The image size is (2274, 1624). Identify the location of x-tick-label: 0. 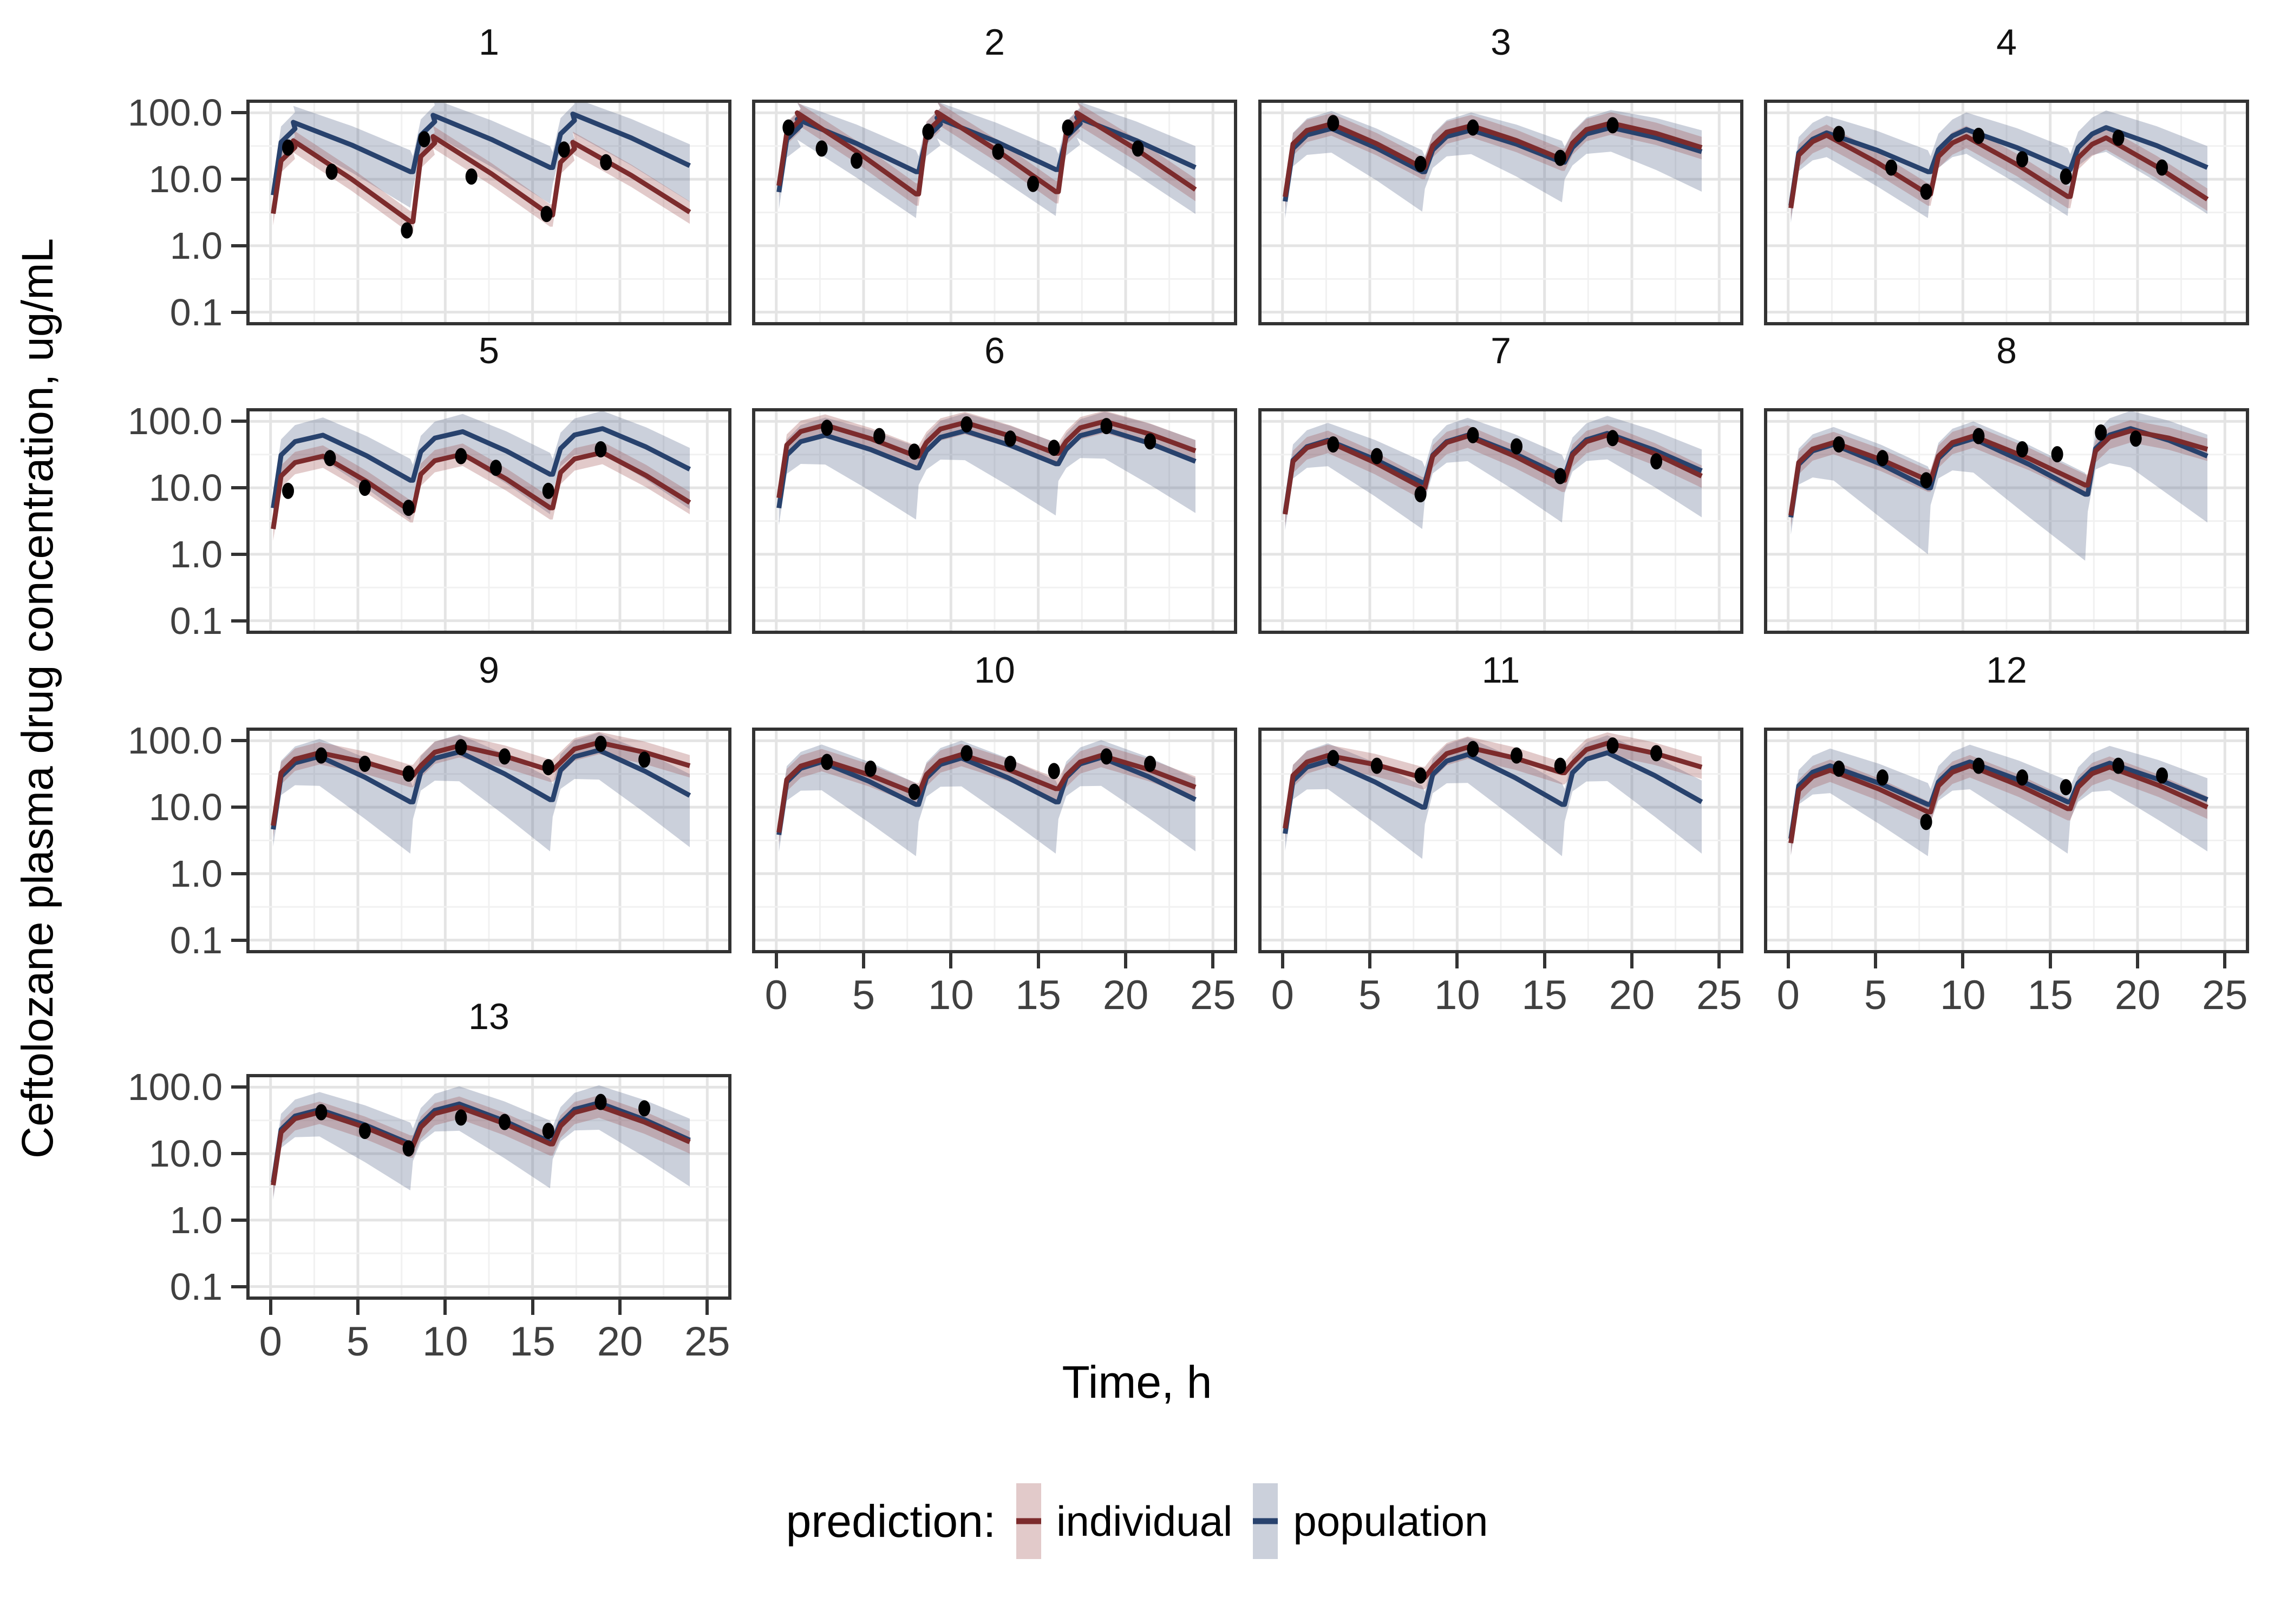
(270, 1342).